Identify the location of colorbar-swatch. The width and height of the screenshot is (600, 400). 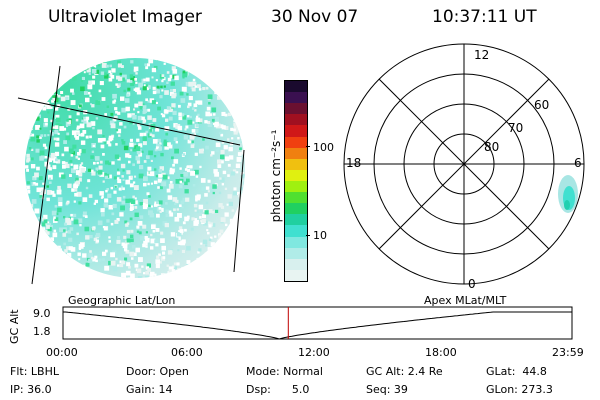
(296, 175).